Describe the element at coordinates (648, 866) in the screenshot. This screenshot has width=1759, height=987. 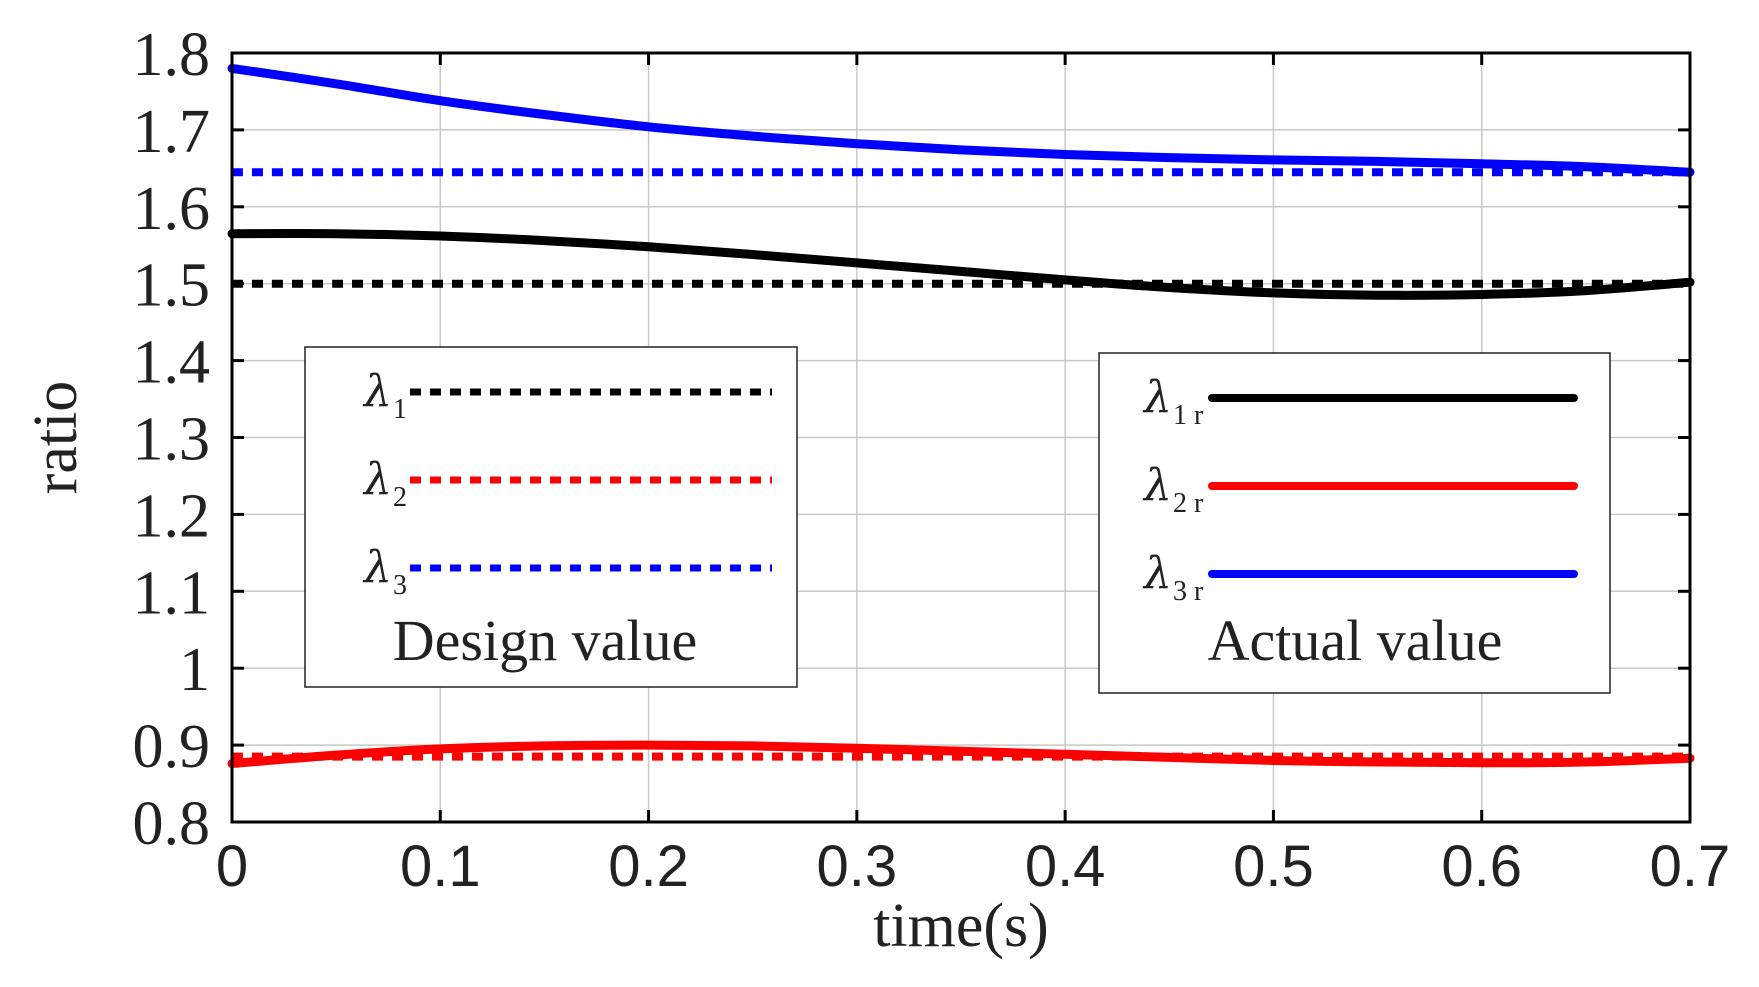
I see `x-tick-label: 0.2` at that location.